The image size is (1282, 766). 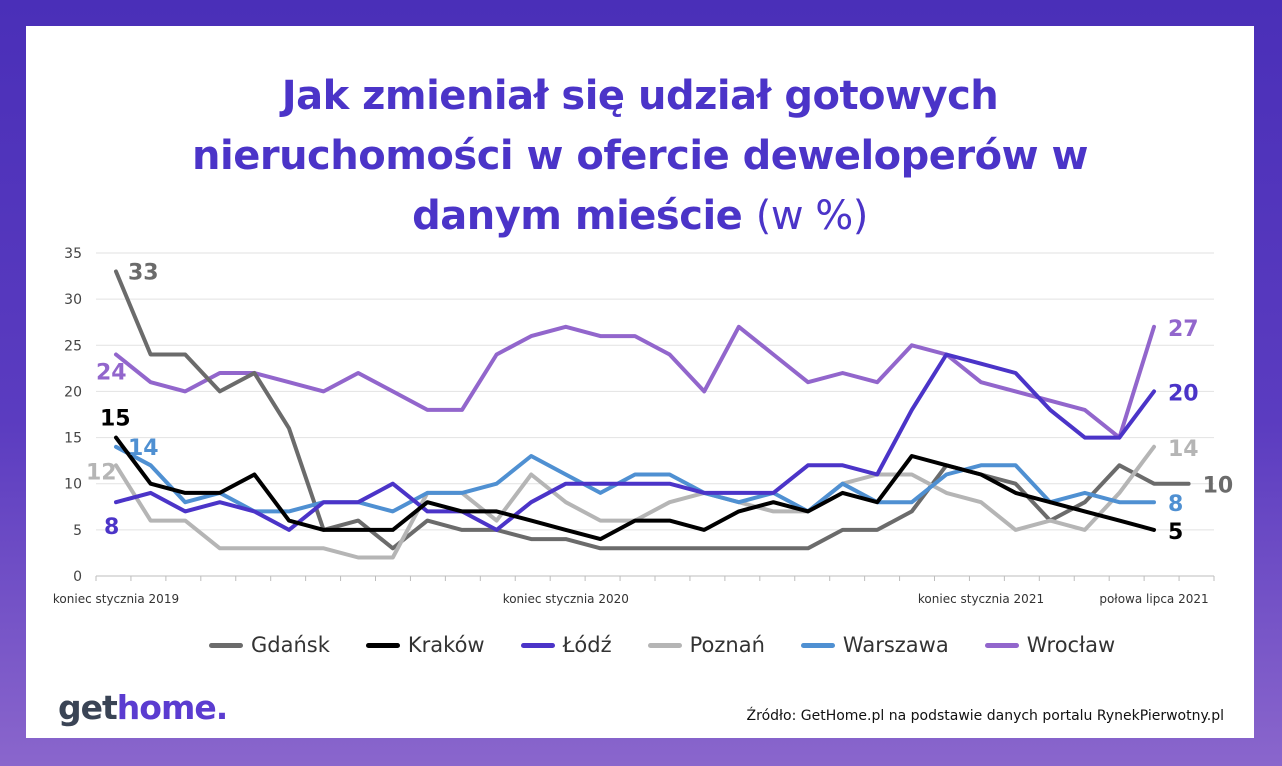 What do you see at coordinates (101, 472) in the screenshot?
I see `start-label-Poznań: 12` at bounding box center [101, 472].